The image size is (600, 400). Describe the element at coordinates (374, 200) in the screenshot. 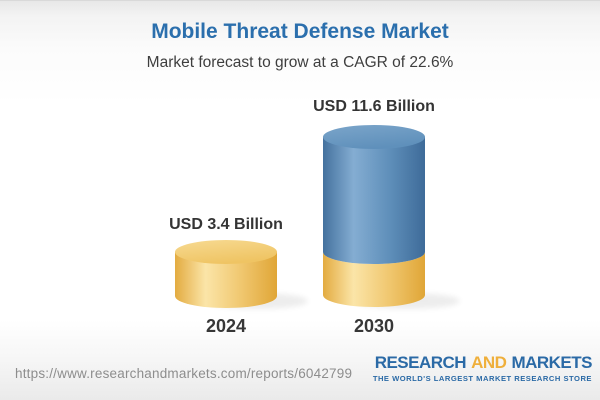

I see `bar-2030-blue-segment` at that location.